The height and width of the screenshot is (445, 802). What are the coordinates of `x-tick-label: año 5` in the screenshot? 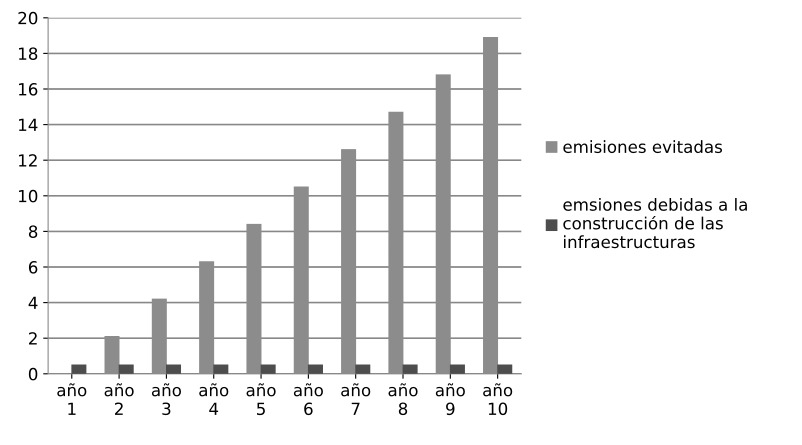 It's located at (261, 399).